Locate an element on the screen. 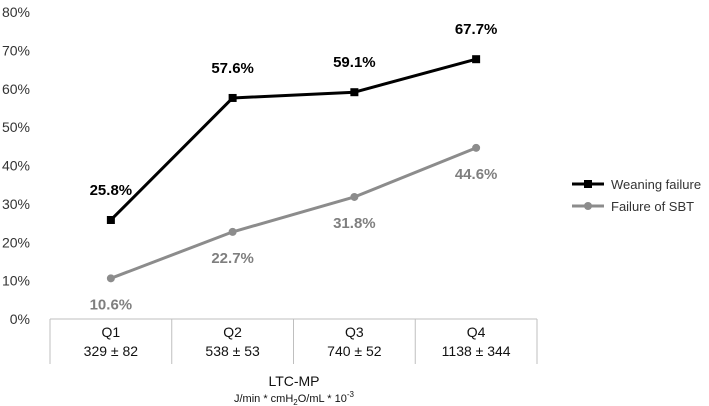 Image resolution: width=709 pixels, height=406 pixels. legend: Weaning failure Failure of SBT is located at coordinates (636, 195).